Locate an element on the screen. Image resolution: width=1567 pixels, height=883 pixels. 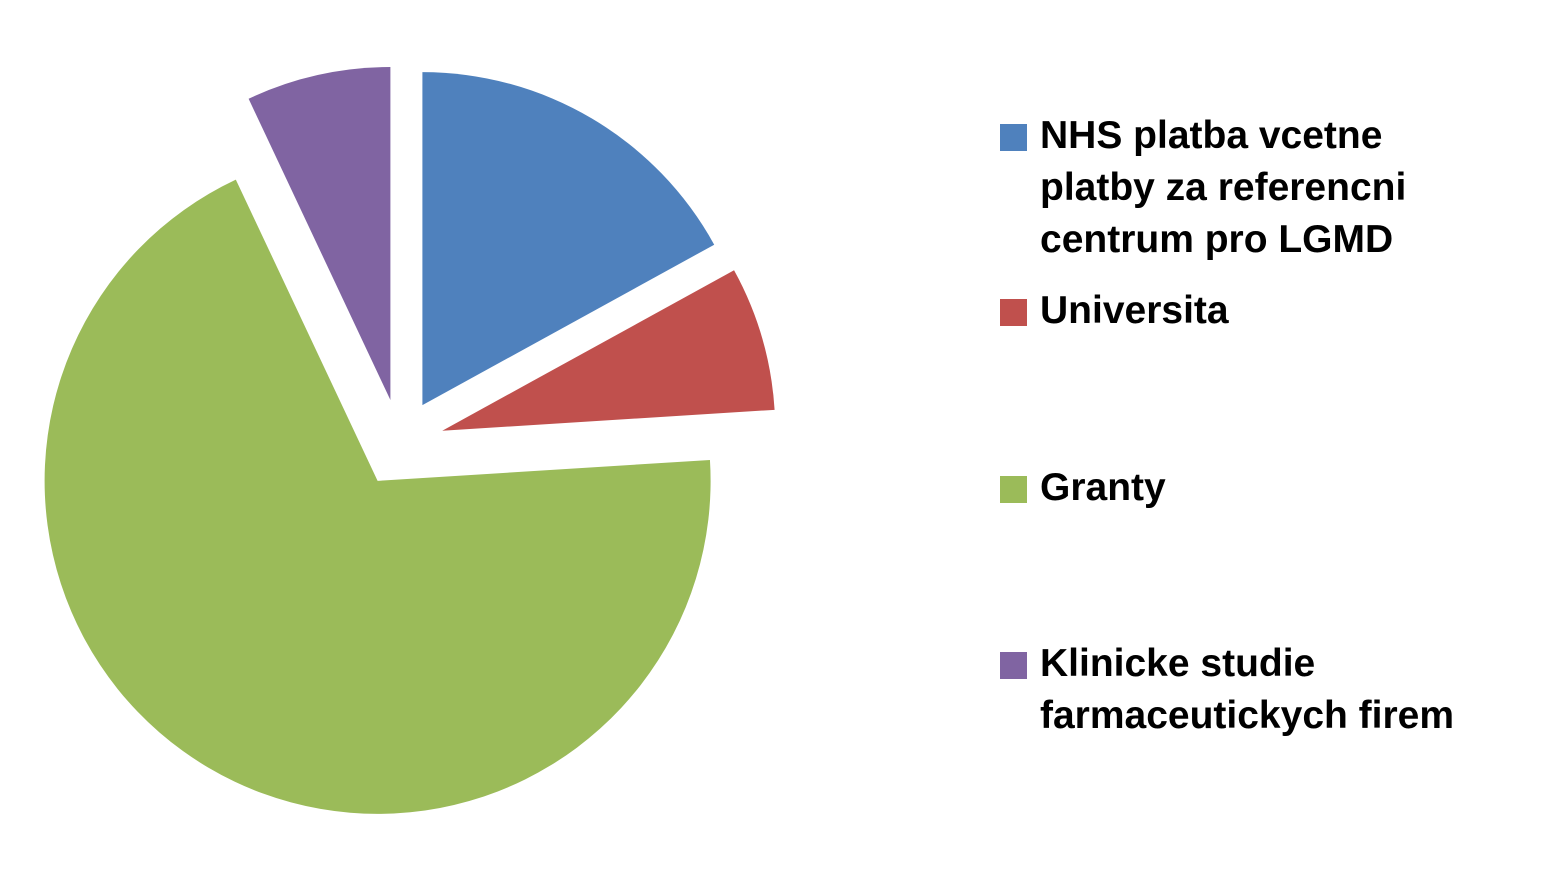
legend-label-granty: Granty is located at coordinates (1103, 487).